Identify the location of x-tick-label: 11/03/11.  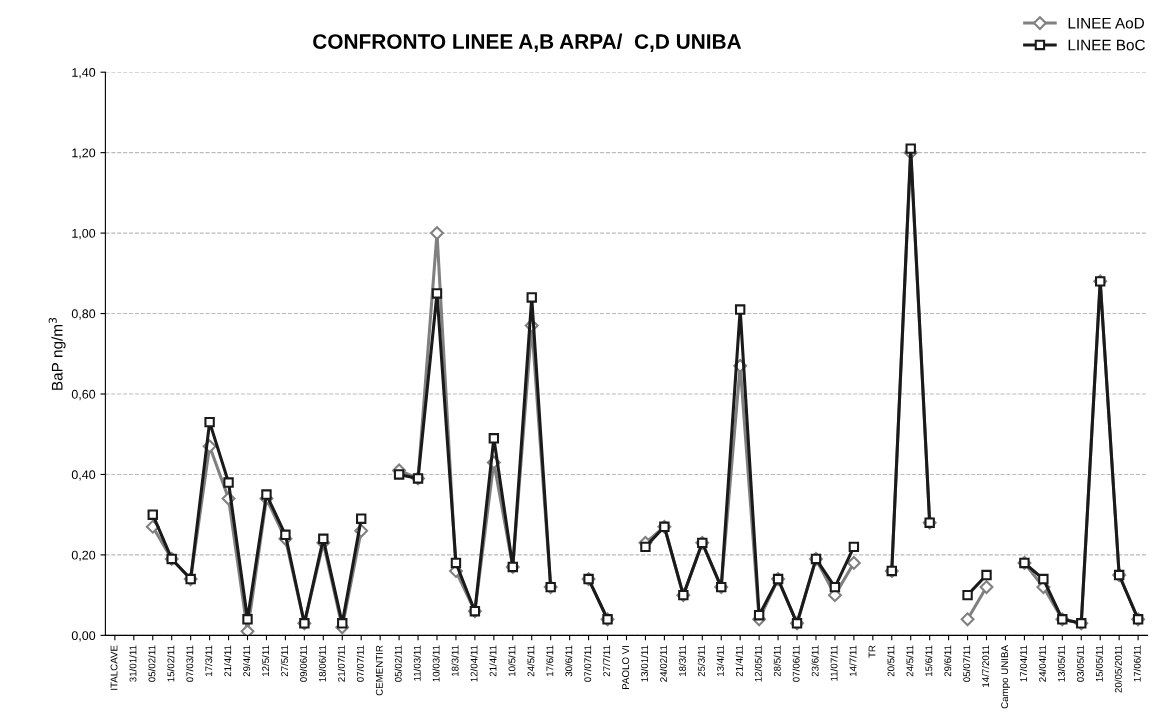
(417, 663).